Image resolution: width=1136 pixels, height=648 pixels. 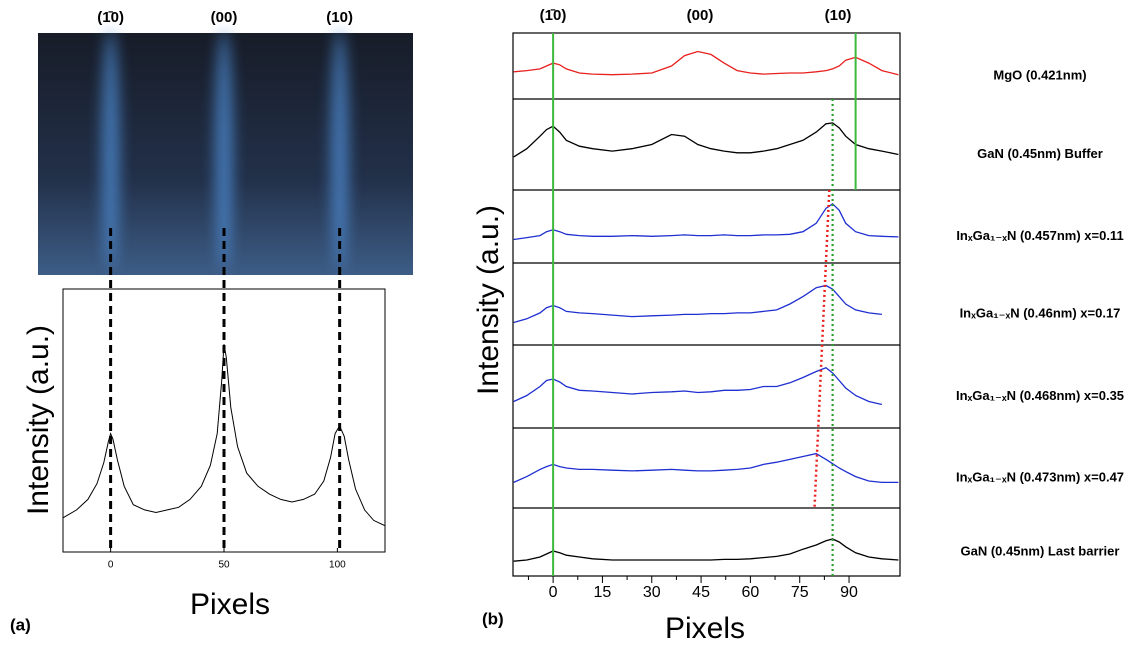 I want to click on x-tick-label: 90, so click(x=849, y=592).